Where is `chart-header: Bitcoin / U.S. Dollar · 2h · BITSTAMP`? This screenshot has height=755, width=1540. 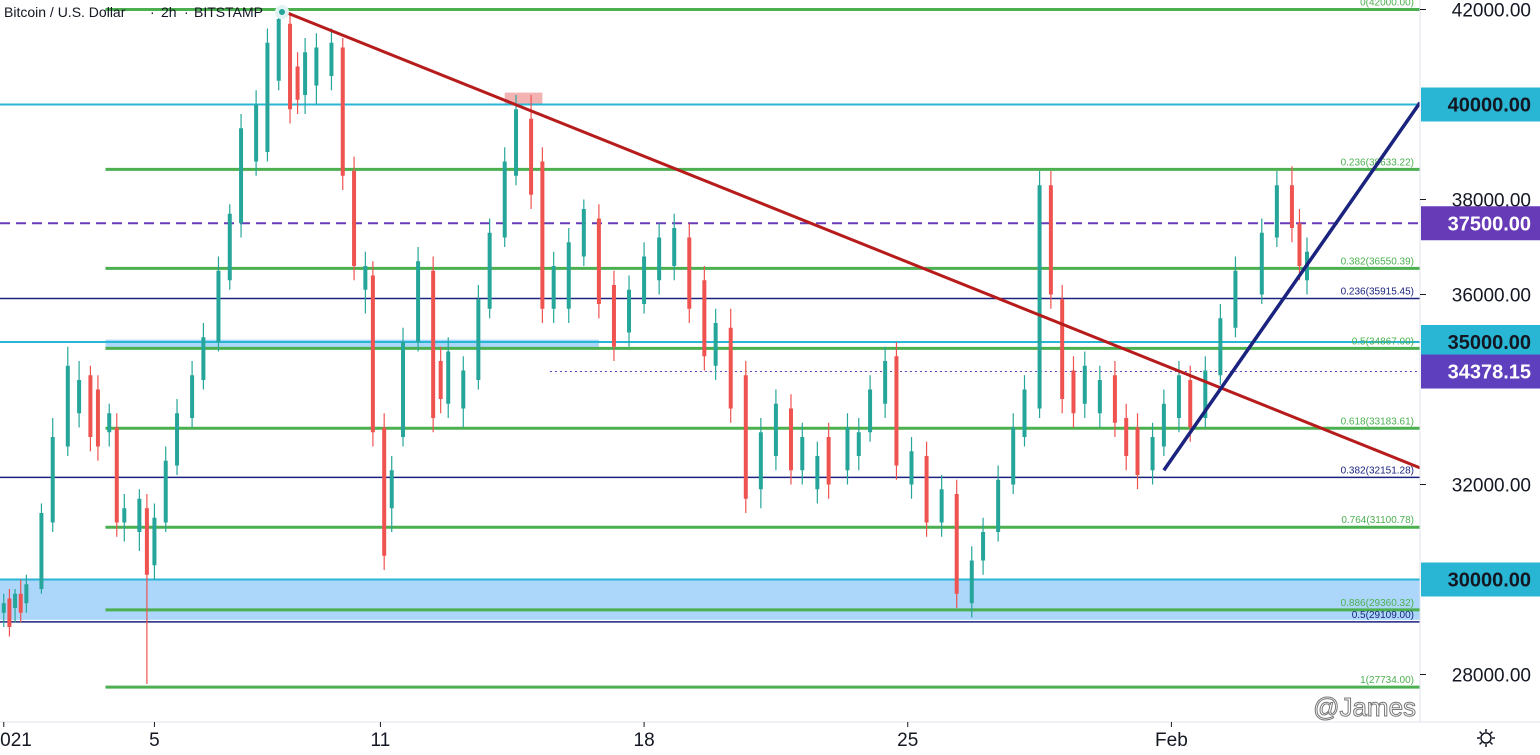
chart-header: Bitcoin / U.S. Dollar · 2h · BITSTAMP is located at coordinates (146, 12).